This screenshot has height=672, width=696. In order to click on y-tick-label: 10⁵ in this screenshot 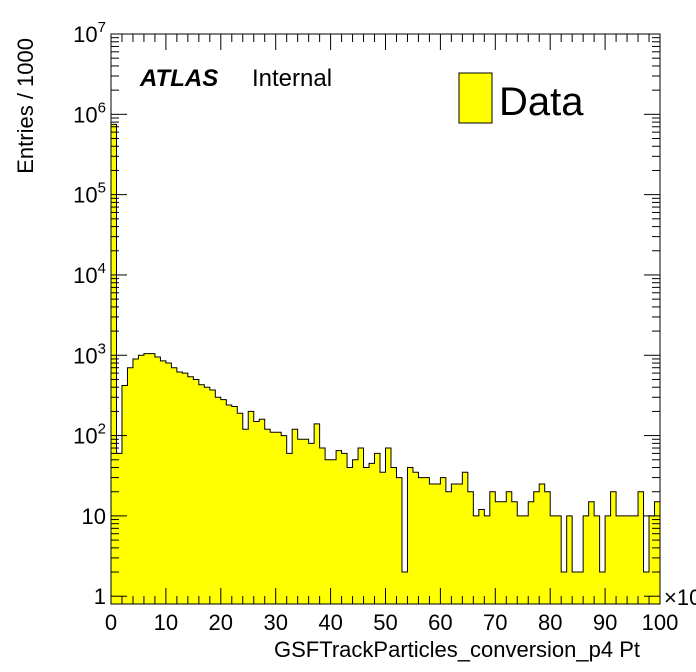, I will do `click(89, 194)`.